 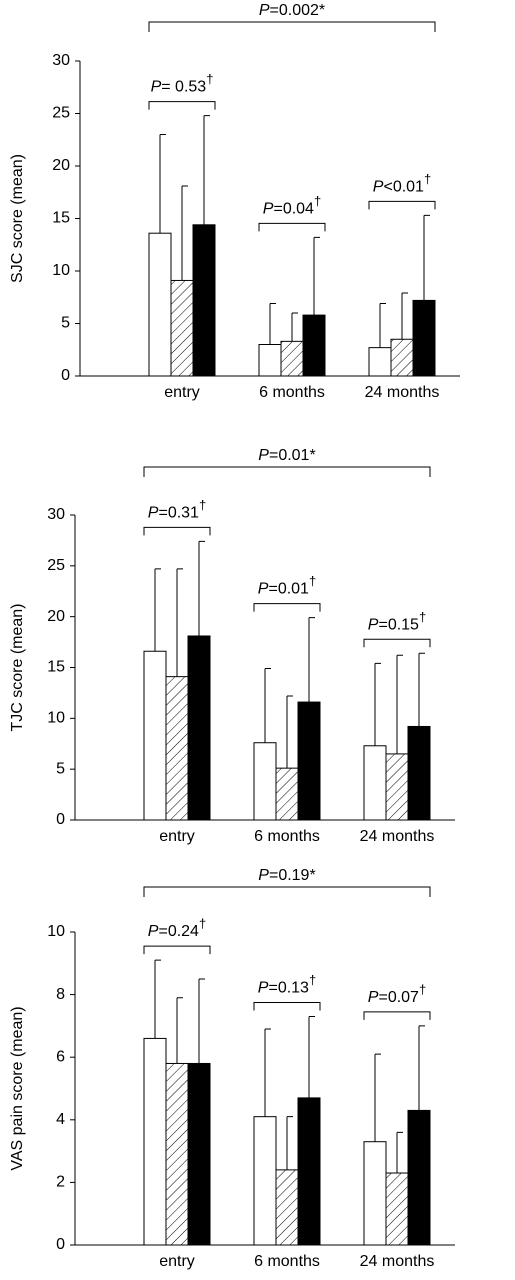 What do you see at coordinates (182, 84) in the screenshot?
I see `significance-label: P= 0.53†` at bounding box center [182, 84].